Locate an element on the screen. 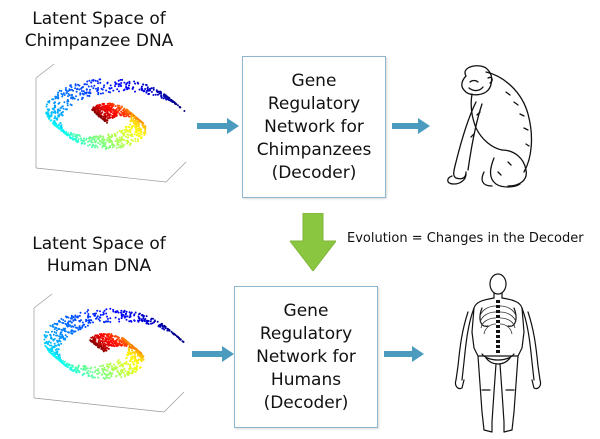  plot-axis-line is located at coordinates (101, 175).